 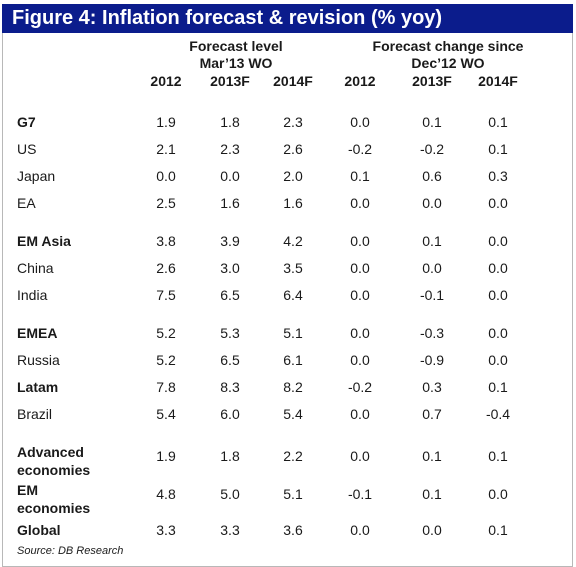 What do you see at coordinates (293, 295) in the screenshot?
I see `value-cell: 6.4` at bounding box center [293, 295].